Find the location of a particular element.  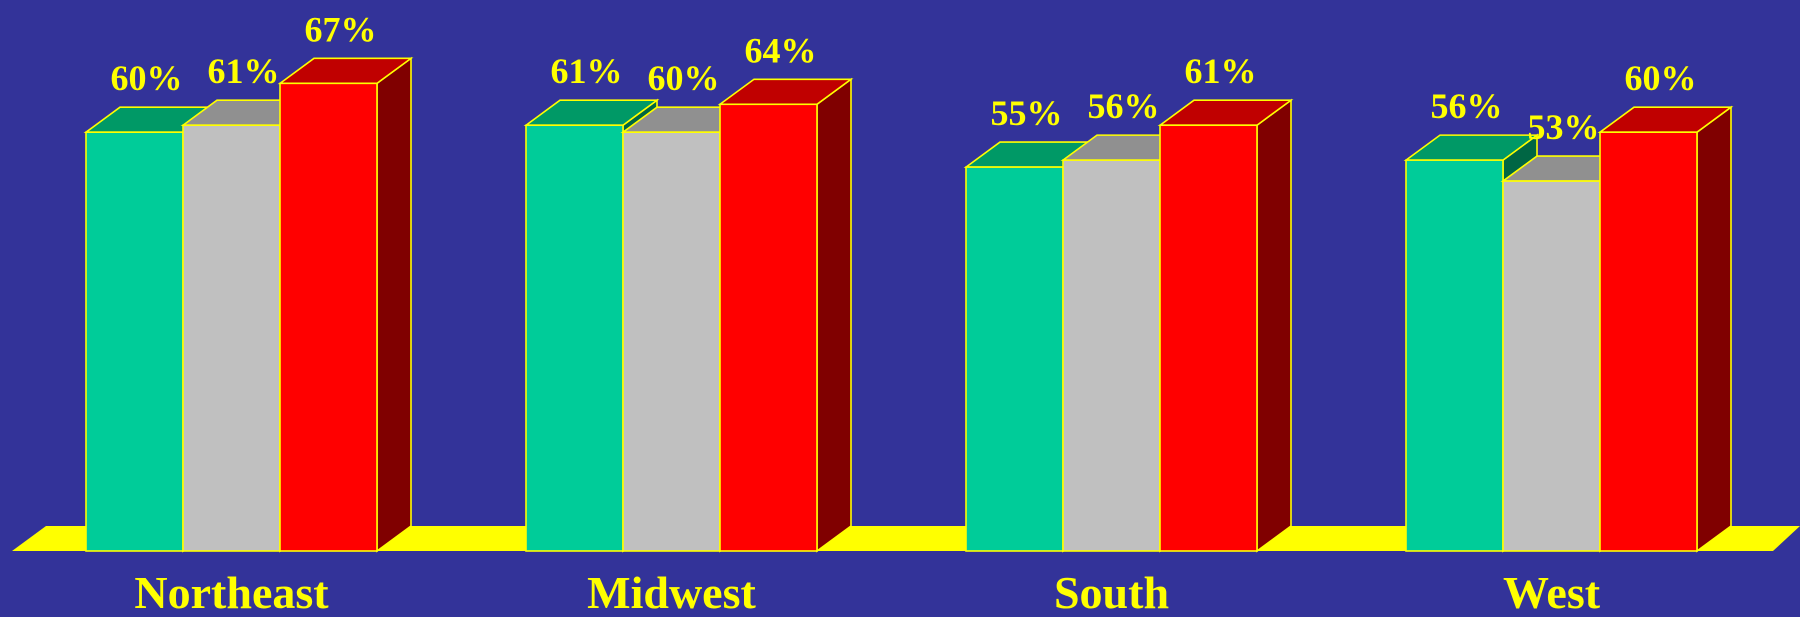

data-label-northeast-series-1: 60% is located at coordinates (147, 78).